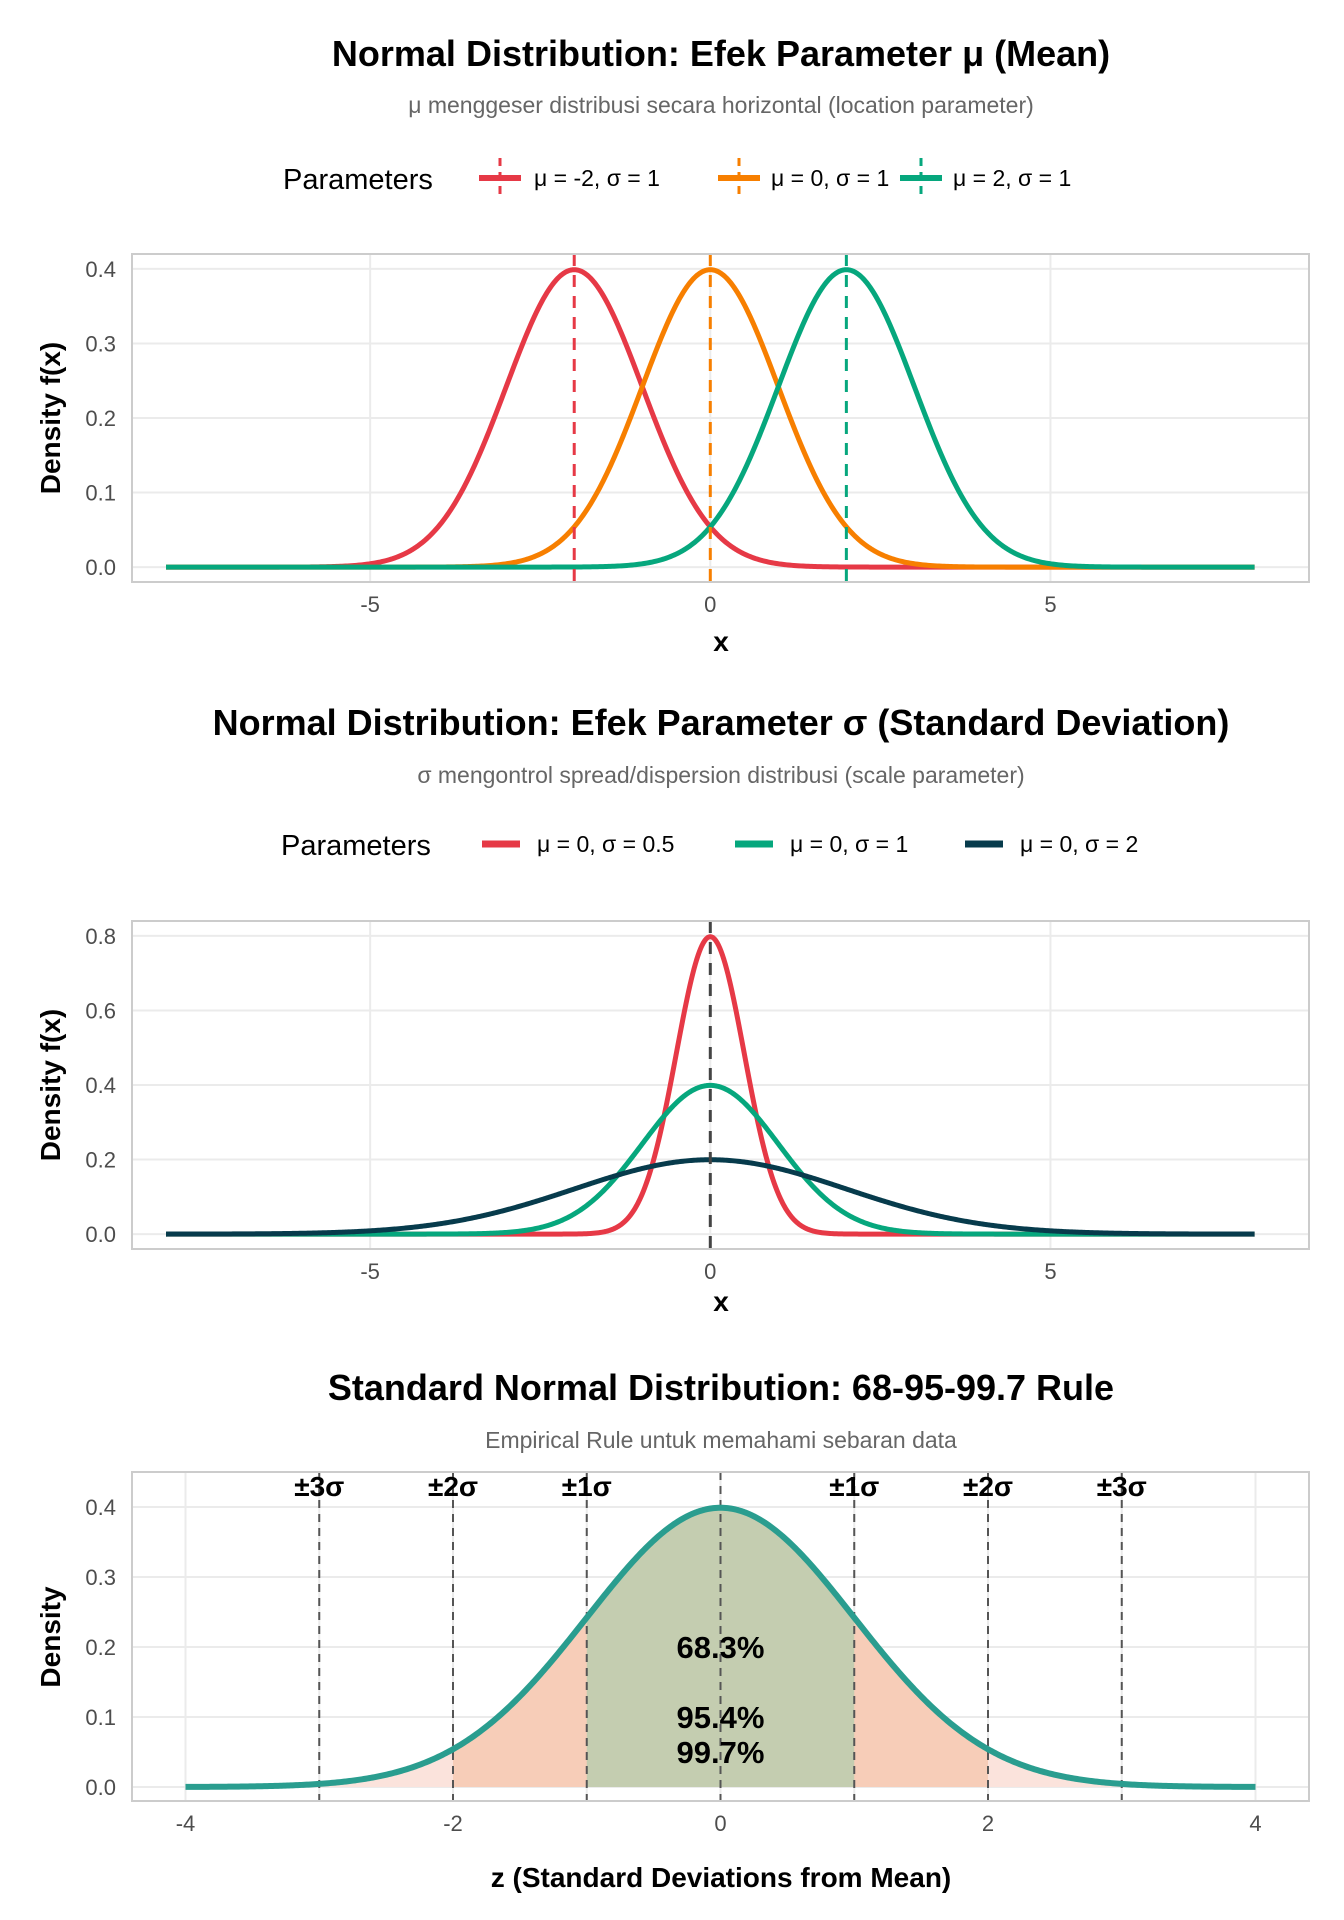 This screenshot has width=1344, height=1920. What do you see at coordinates (1012, 178) in the screenshot?
I see `legend-label: μ = 2, σ = 1` at bounding box center [1012, 178].